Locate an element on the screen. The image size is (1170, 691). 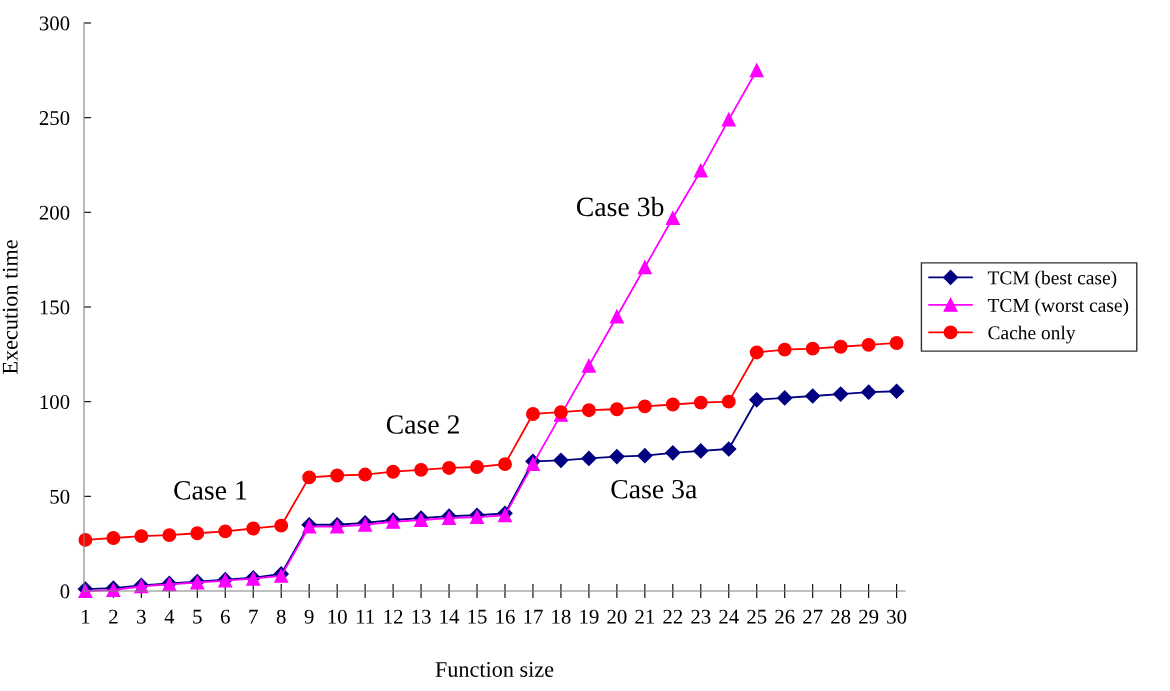
x-tick-label: 12 is located at coordinates (393, 616).